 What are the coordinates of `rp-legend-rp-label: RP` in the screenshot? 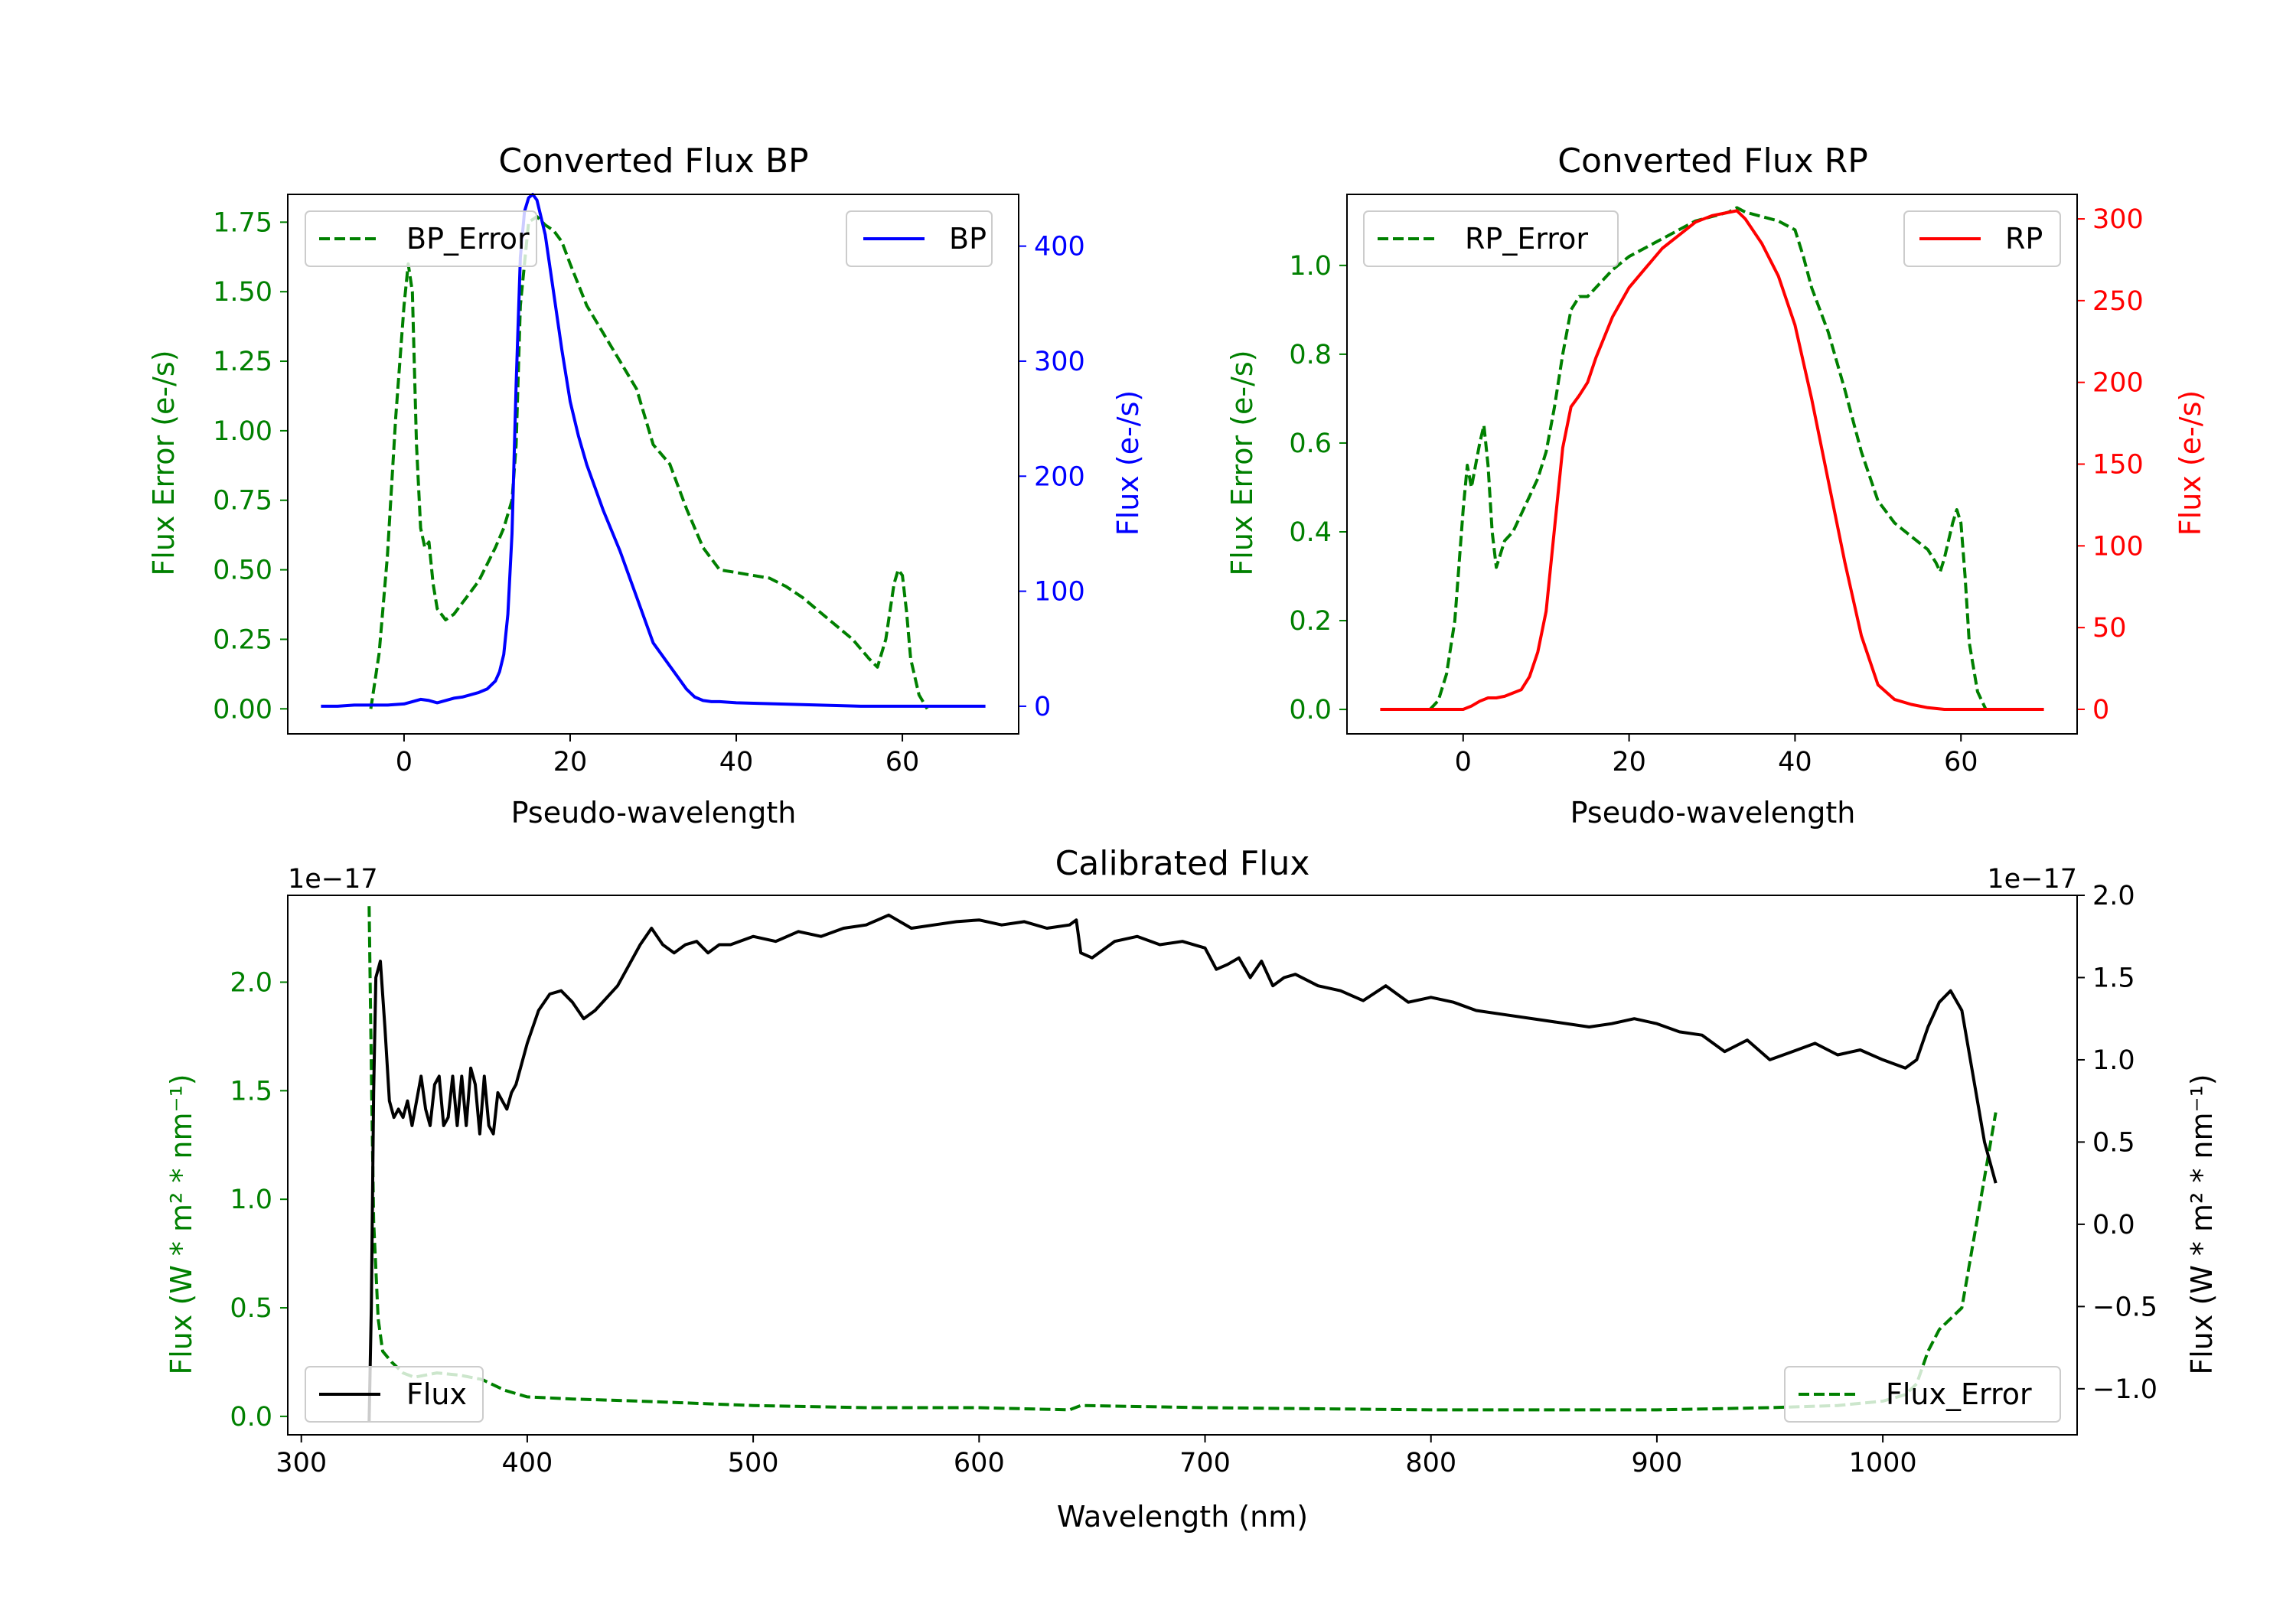 It's located at (2024, 239).